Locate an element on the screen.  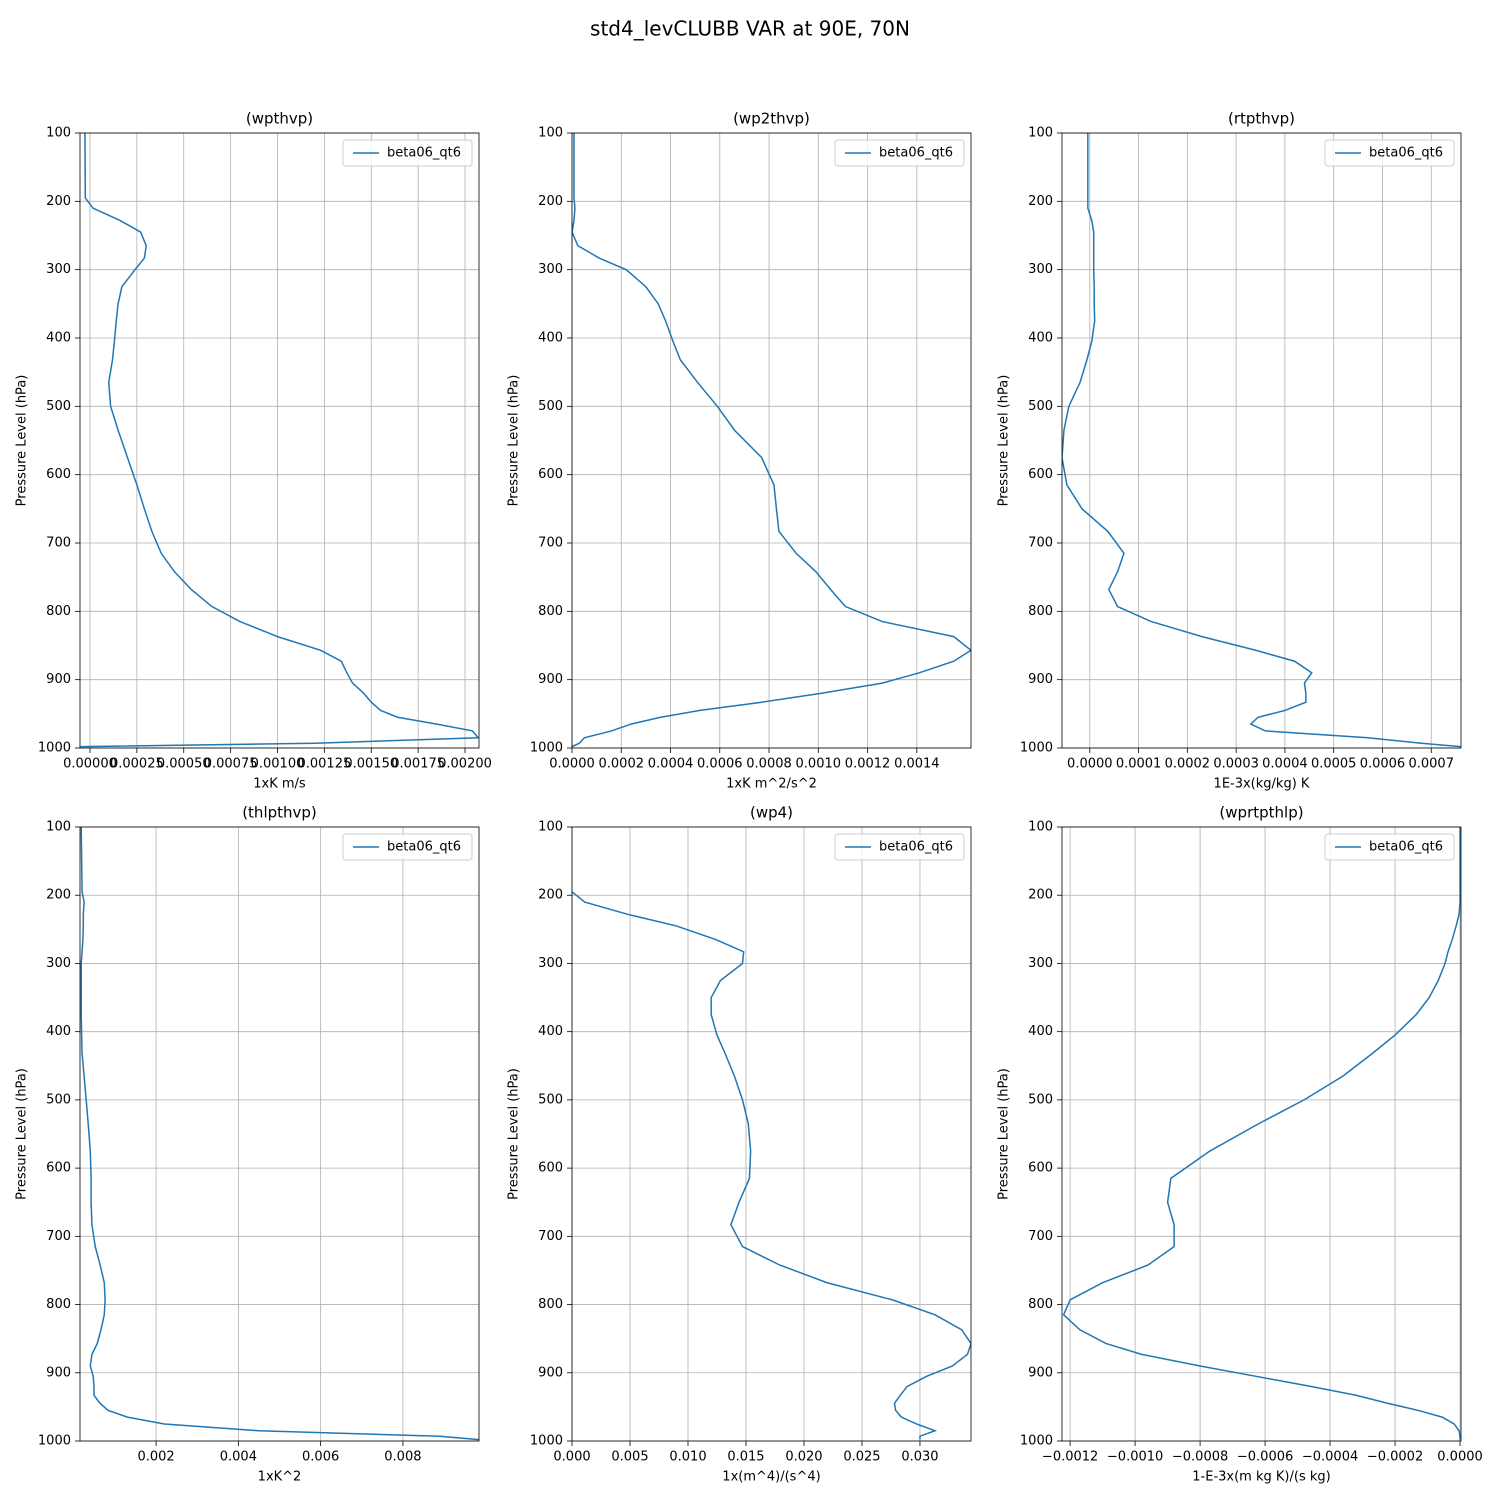
figure-title: std4_levCLUBB VAR at 90E, 70N is located at coordinates (750, 29).